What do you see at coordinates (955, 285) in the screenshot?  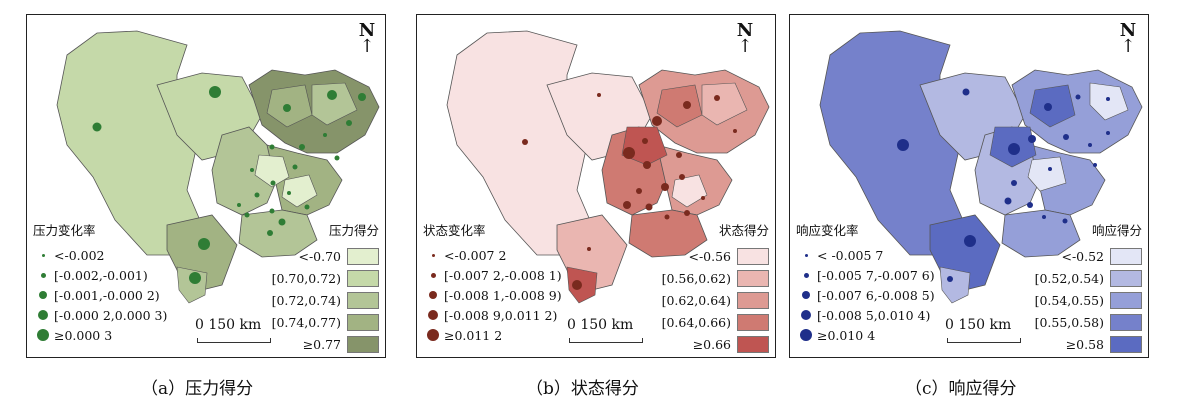 I see `region-south-tip` at bounding box center [955, 285].